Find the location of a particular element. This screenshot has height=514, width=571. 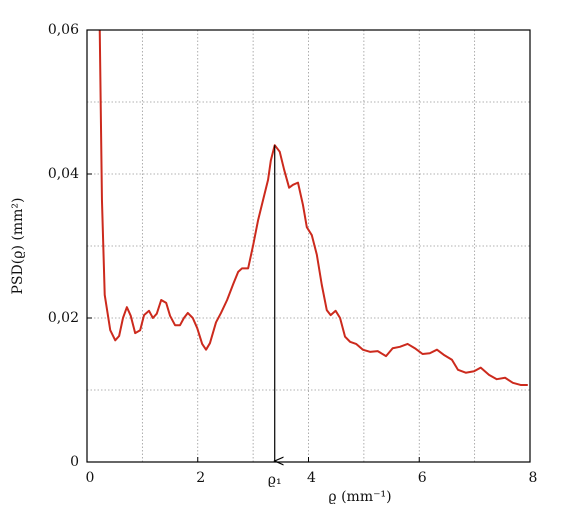

x-tick-label: 2 is located at coordinates (200, 478).